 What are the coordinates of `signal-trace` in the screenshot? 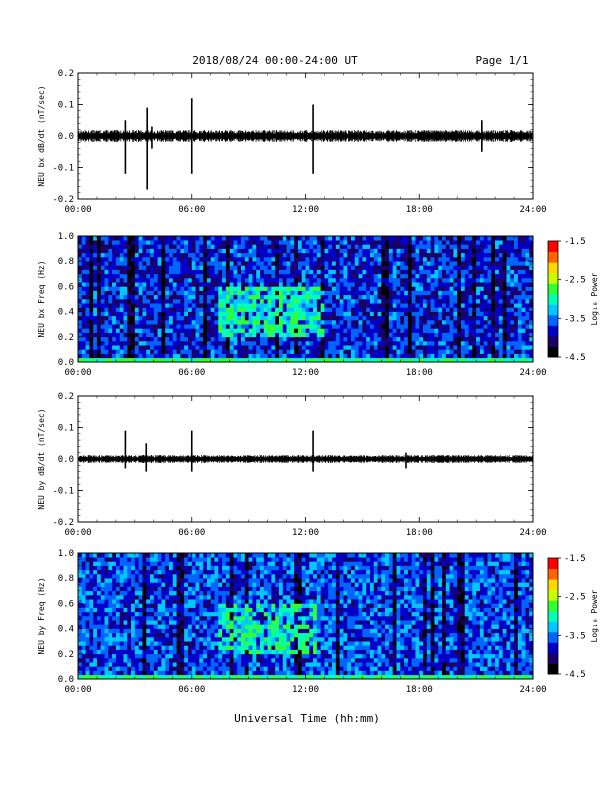 It's located at (305, 459).